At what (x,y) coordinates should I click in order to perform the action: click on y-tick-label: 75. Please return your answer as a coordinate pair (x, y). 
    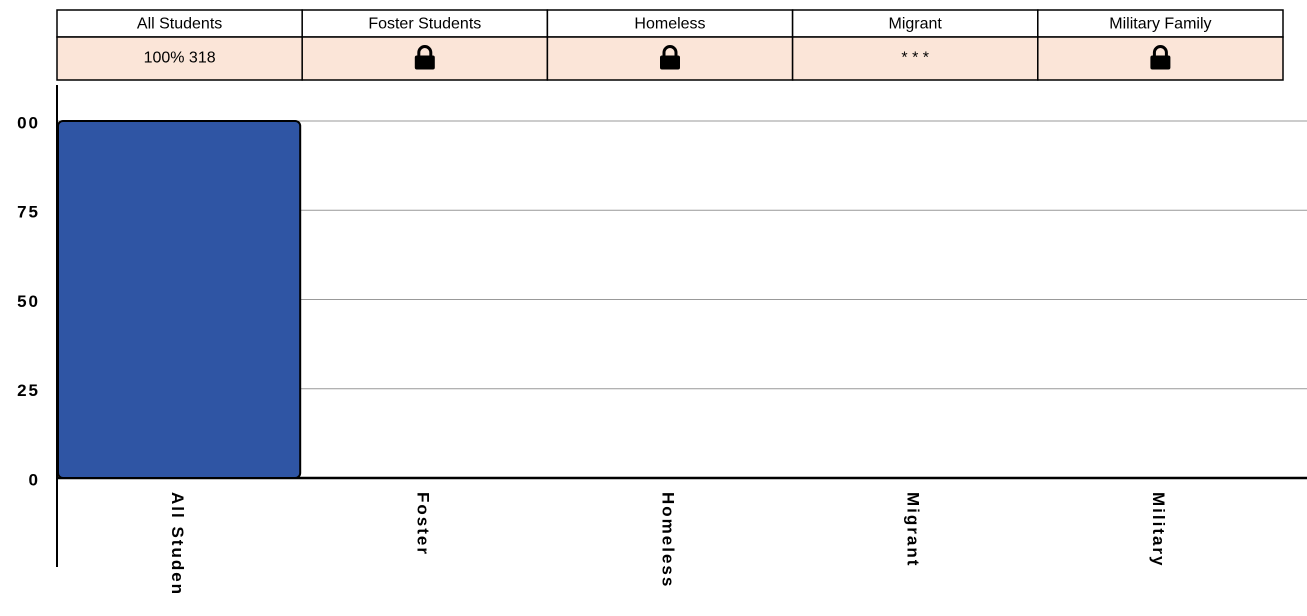
    Looking at the image, I should click on (28, 212).